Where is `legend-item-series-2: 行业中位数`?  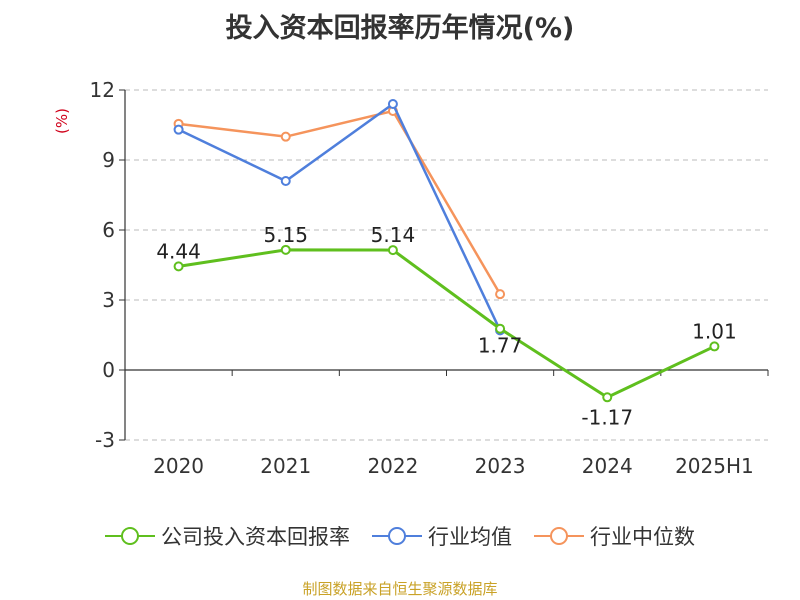
legend-item-series-2: 行业中位数 is located at coordinates (614, 536).